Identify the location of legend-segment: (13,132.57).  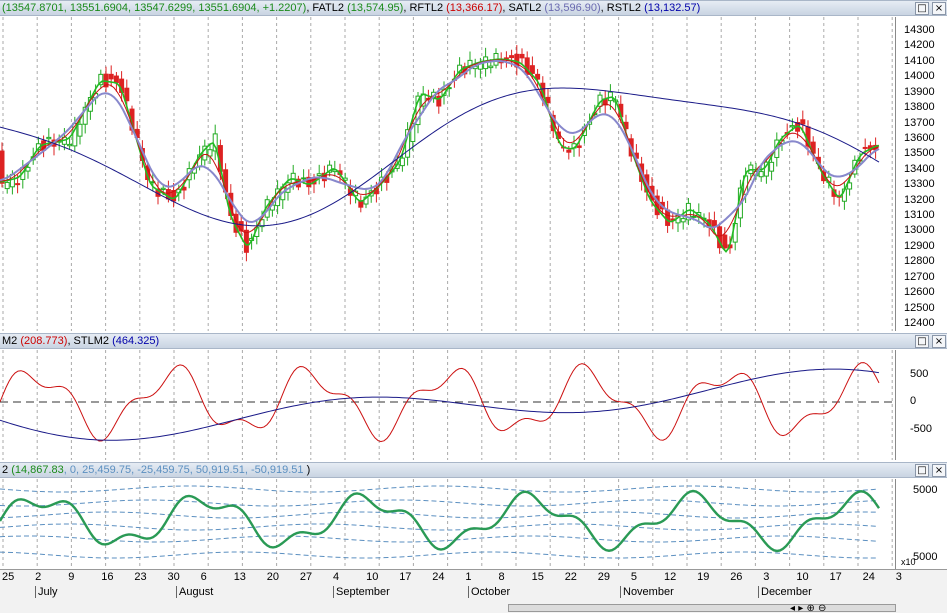
(672, 8).